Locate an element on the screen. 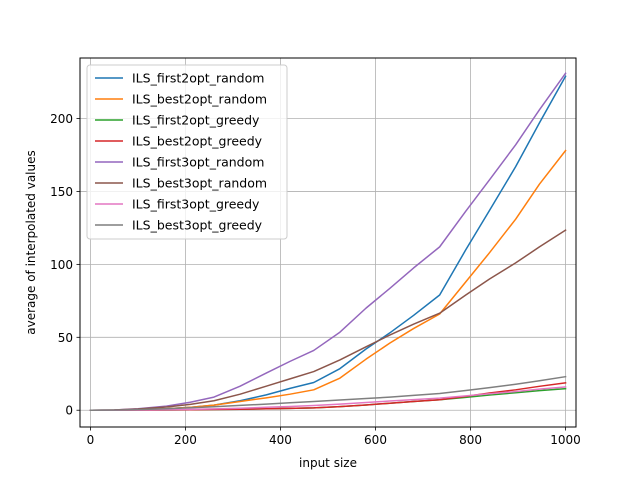  y-tick-label: 100 is located at coordinates (61, 265).